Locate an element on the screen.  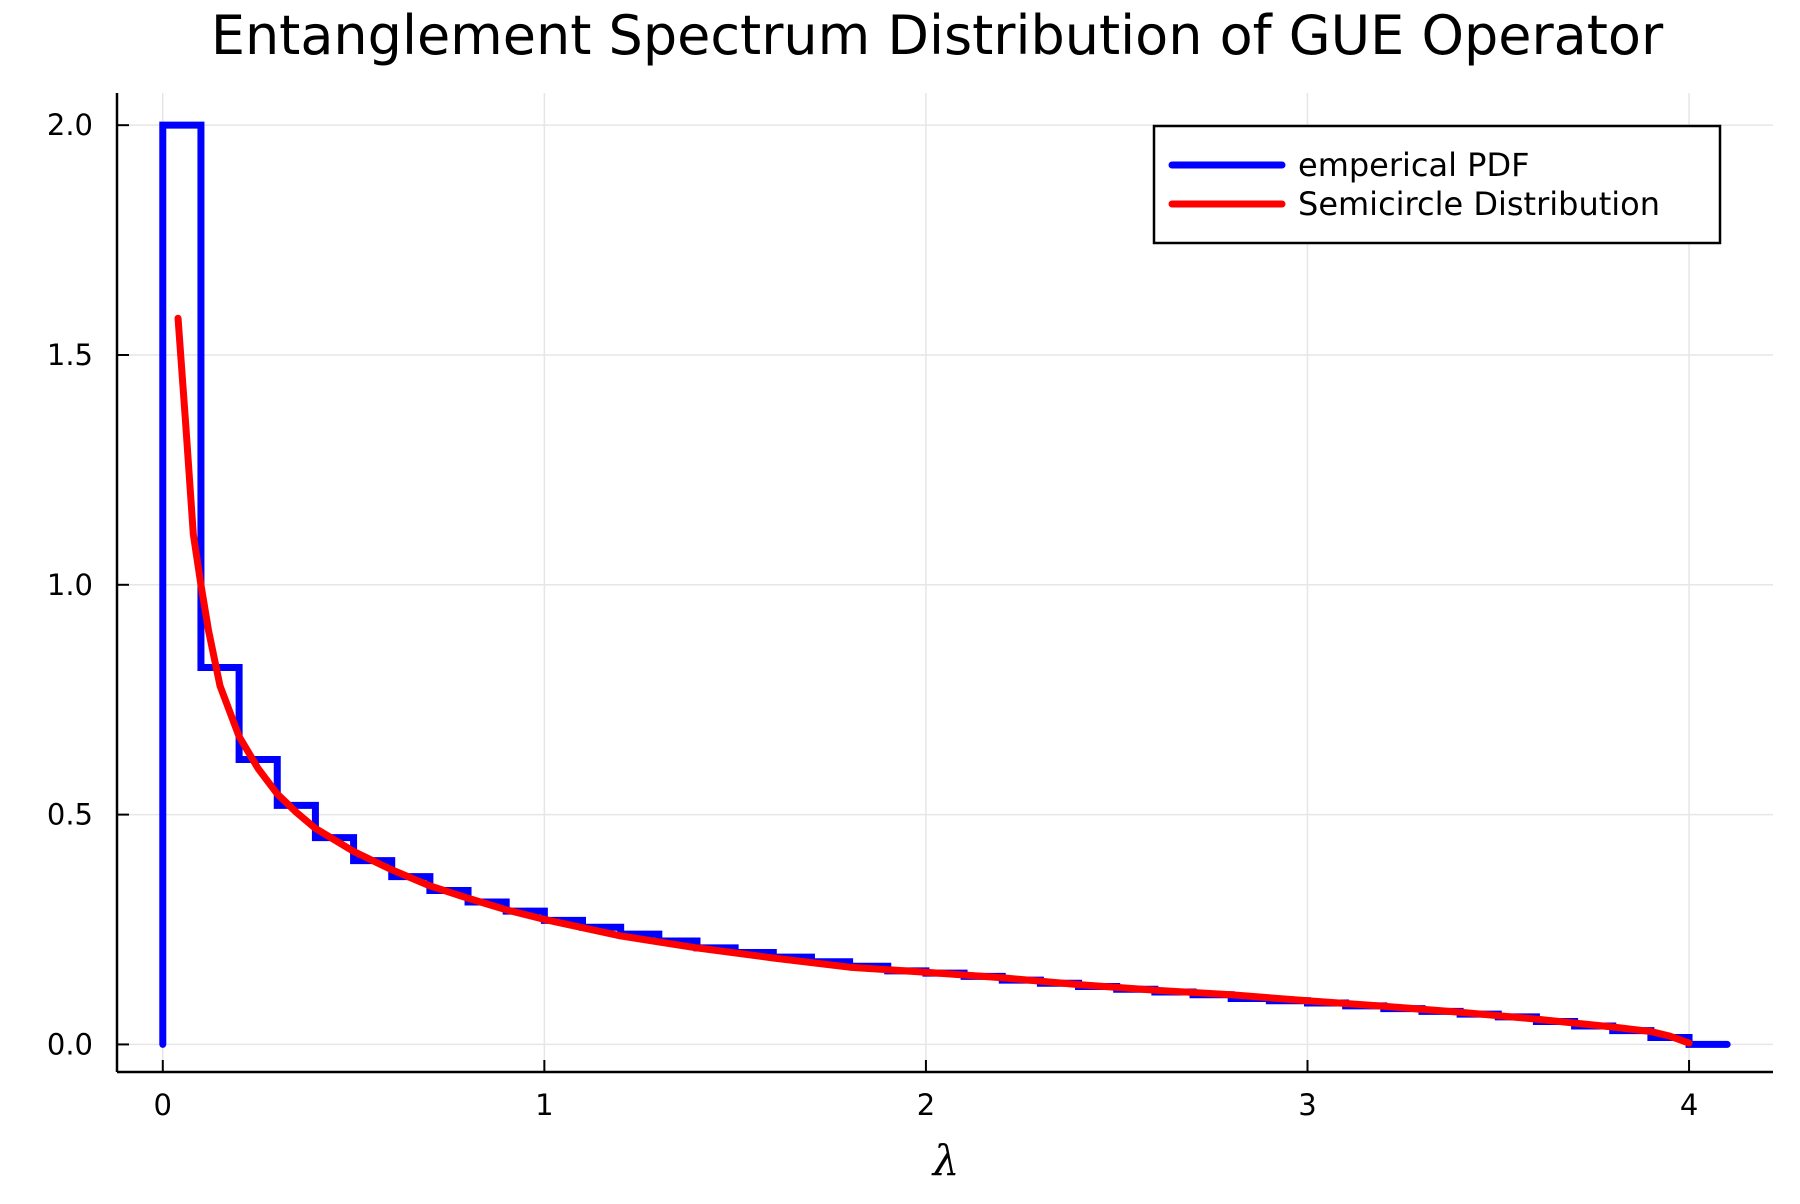
x-tick-label-1: 1 is located at coordinates (544, 1105).